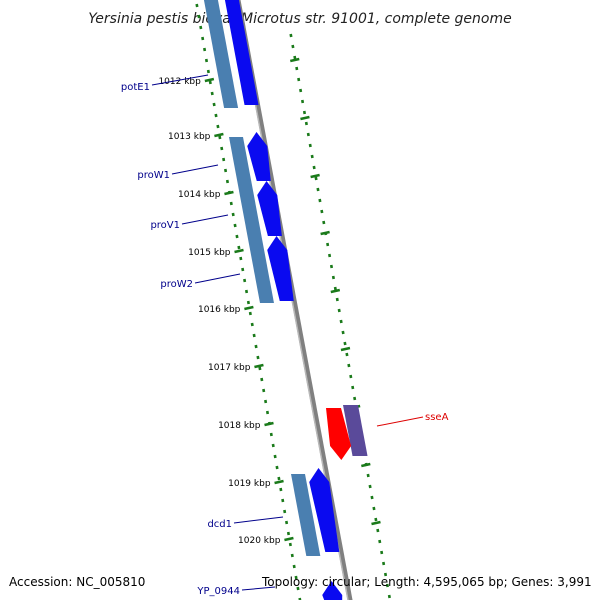 Image resolution: width=600 pixels, height=600 pixels. Describe the element at coordinates (306, 515) in the screenshot. I see `cds-dcd1-bar` at that location.